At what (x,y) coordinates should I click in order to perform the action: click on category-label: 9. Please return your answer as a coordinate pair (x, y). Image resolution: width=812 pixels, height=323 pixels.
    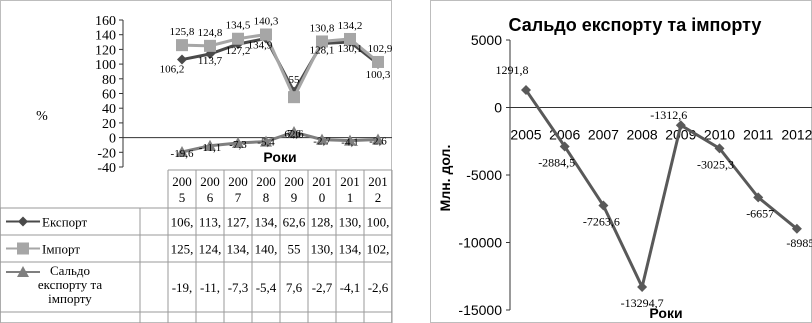
    Looking at the image, I should click on (294, 197).